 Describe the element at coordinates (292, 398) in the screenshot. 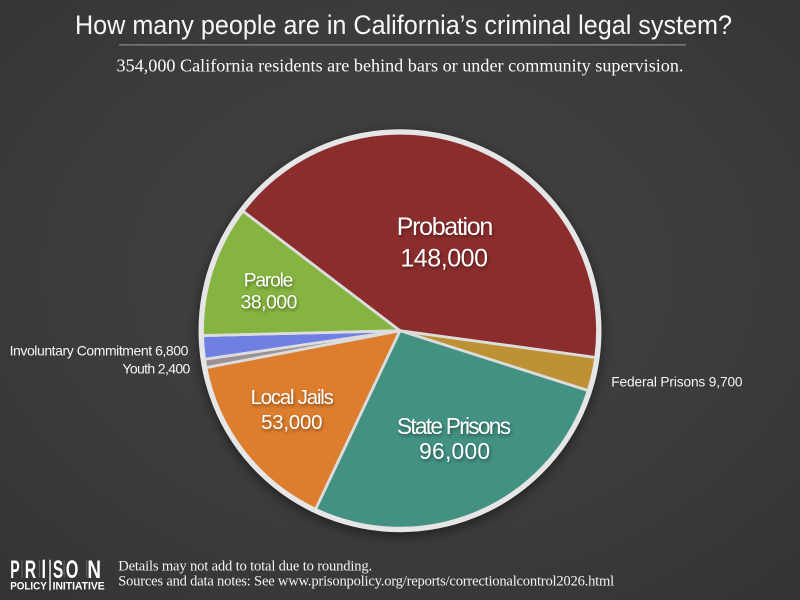

I see `svg-text: Local Jails` at that location.